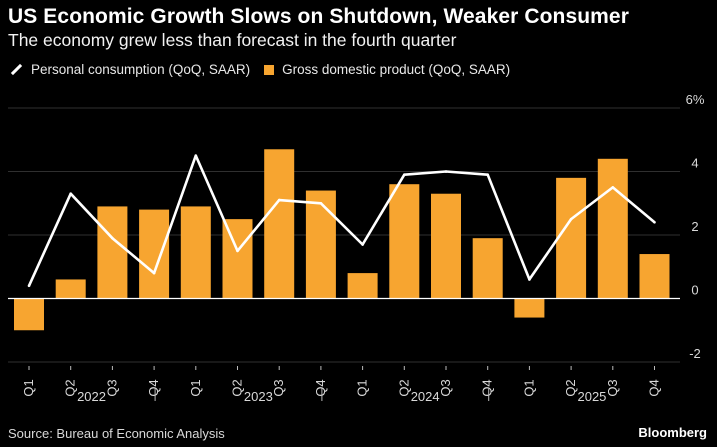 This screenshot has width=717, height=447. I want to click on legend-label-gdp: Gross domestic product (QoQ, SAAR), so click(396, 69).